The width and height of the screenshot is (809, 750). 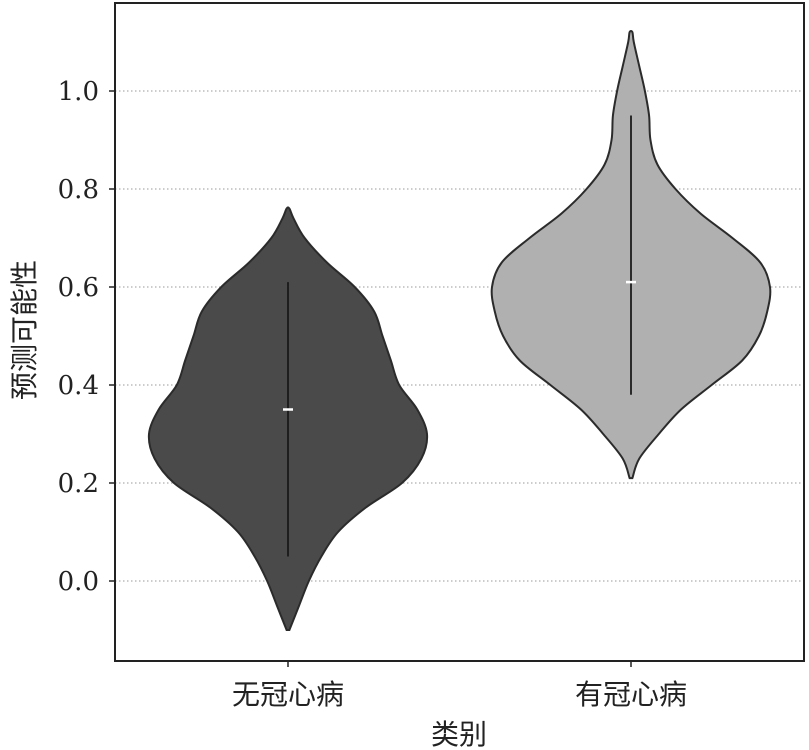 I want to click on y-axis-label: 预测可能性, so click(x=24, y=330).